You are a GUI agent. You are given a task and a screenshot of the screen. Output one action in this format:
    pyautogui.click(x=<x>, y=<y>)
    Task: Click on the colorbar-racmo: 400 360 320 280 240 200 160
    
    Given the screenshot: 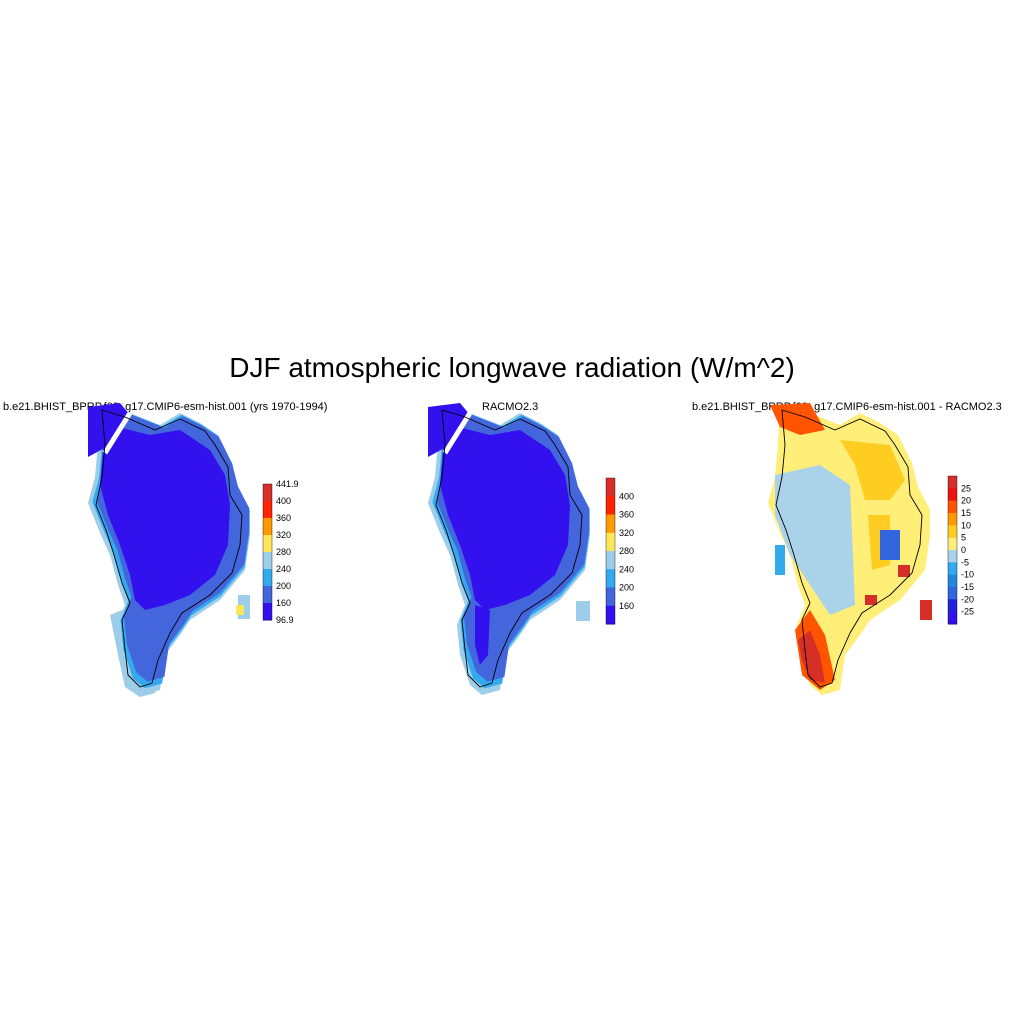 What is the action you would take?
    pyautogui.click(x=619, y=551)
    